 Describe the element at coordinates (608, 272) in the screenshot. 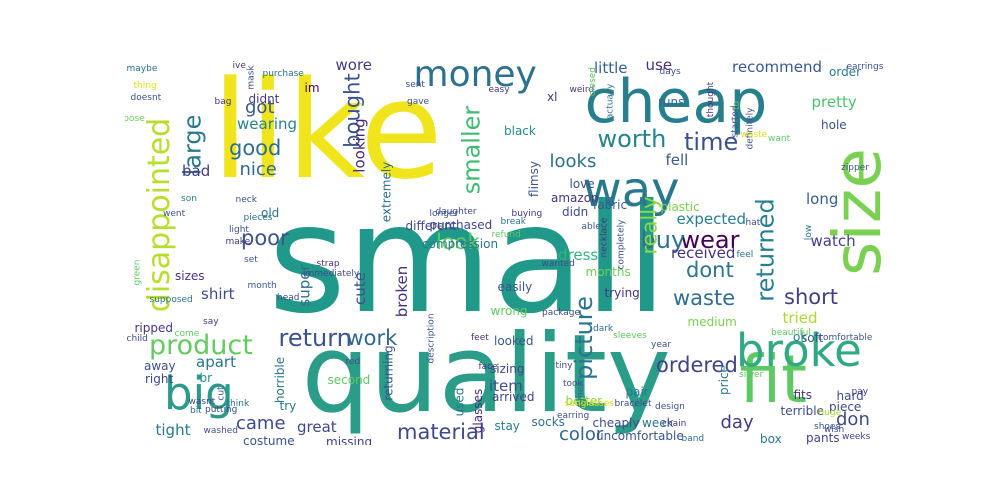

I see `cloud-word: months` at that location.